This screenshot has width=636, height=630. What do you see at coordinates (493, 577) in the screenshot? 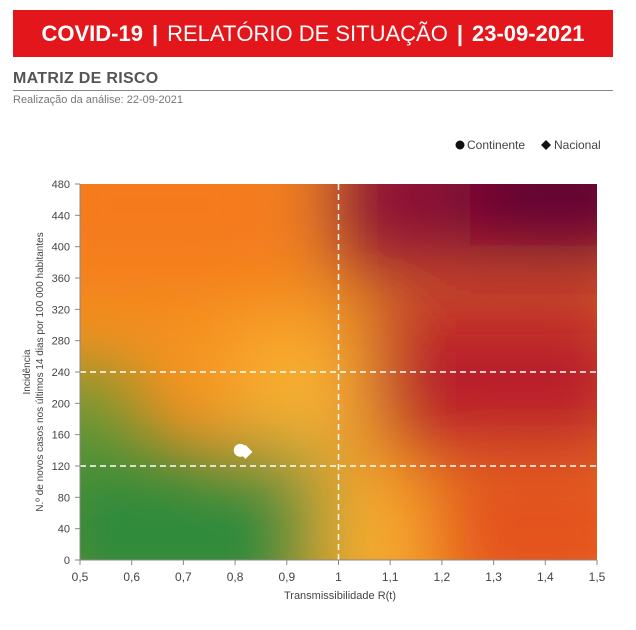
I see `x-tick-label: 1,3` at bounding box center [493, 577].